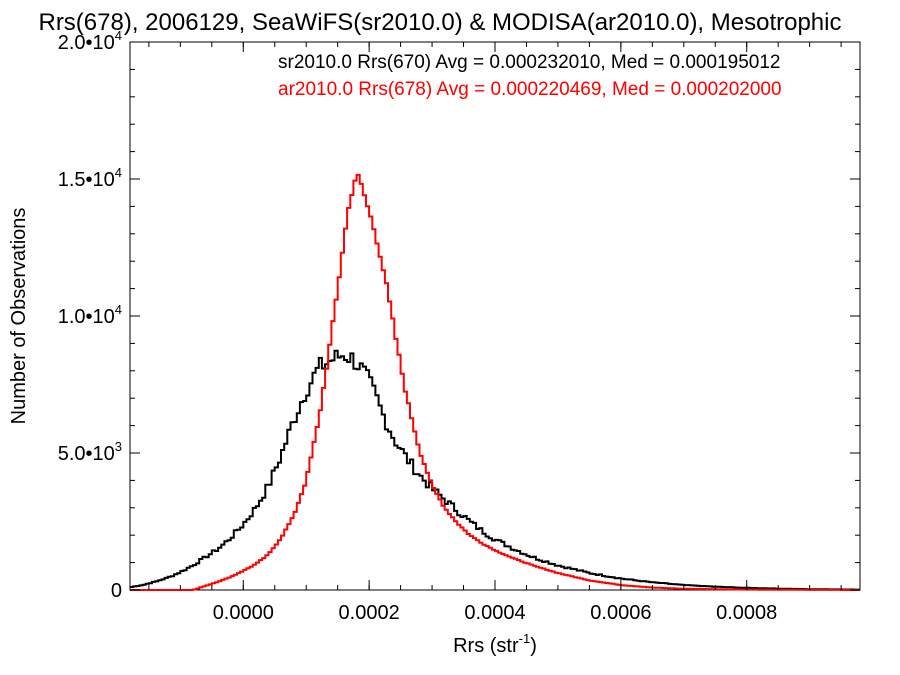  I want to click on y-tick-label-3: 1.5•104, so click(90, 178).